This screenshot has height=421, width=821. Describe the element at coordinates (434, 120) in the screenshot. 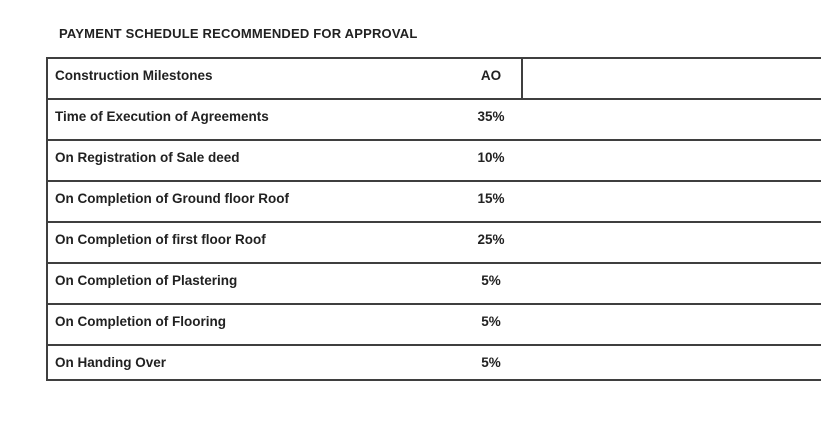

I see `table-row: Time of Execution of Agreements 35%` at that location.